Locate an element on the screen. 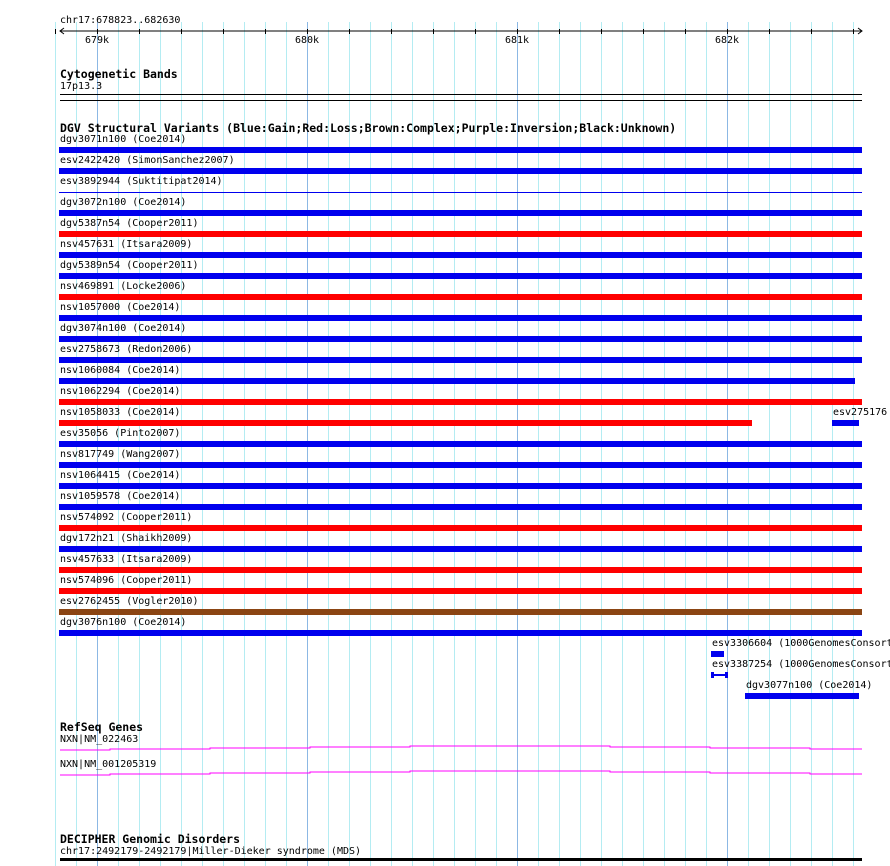  ruler-tick-label: 682k is located at coordinates (727, 40).